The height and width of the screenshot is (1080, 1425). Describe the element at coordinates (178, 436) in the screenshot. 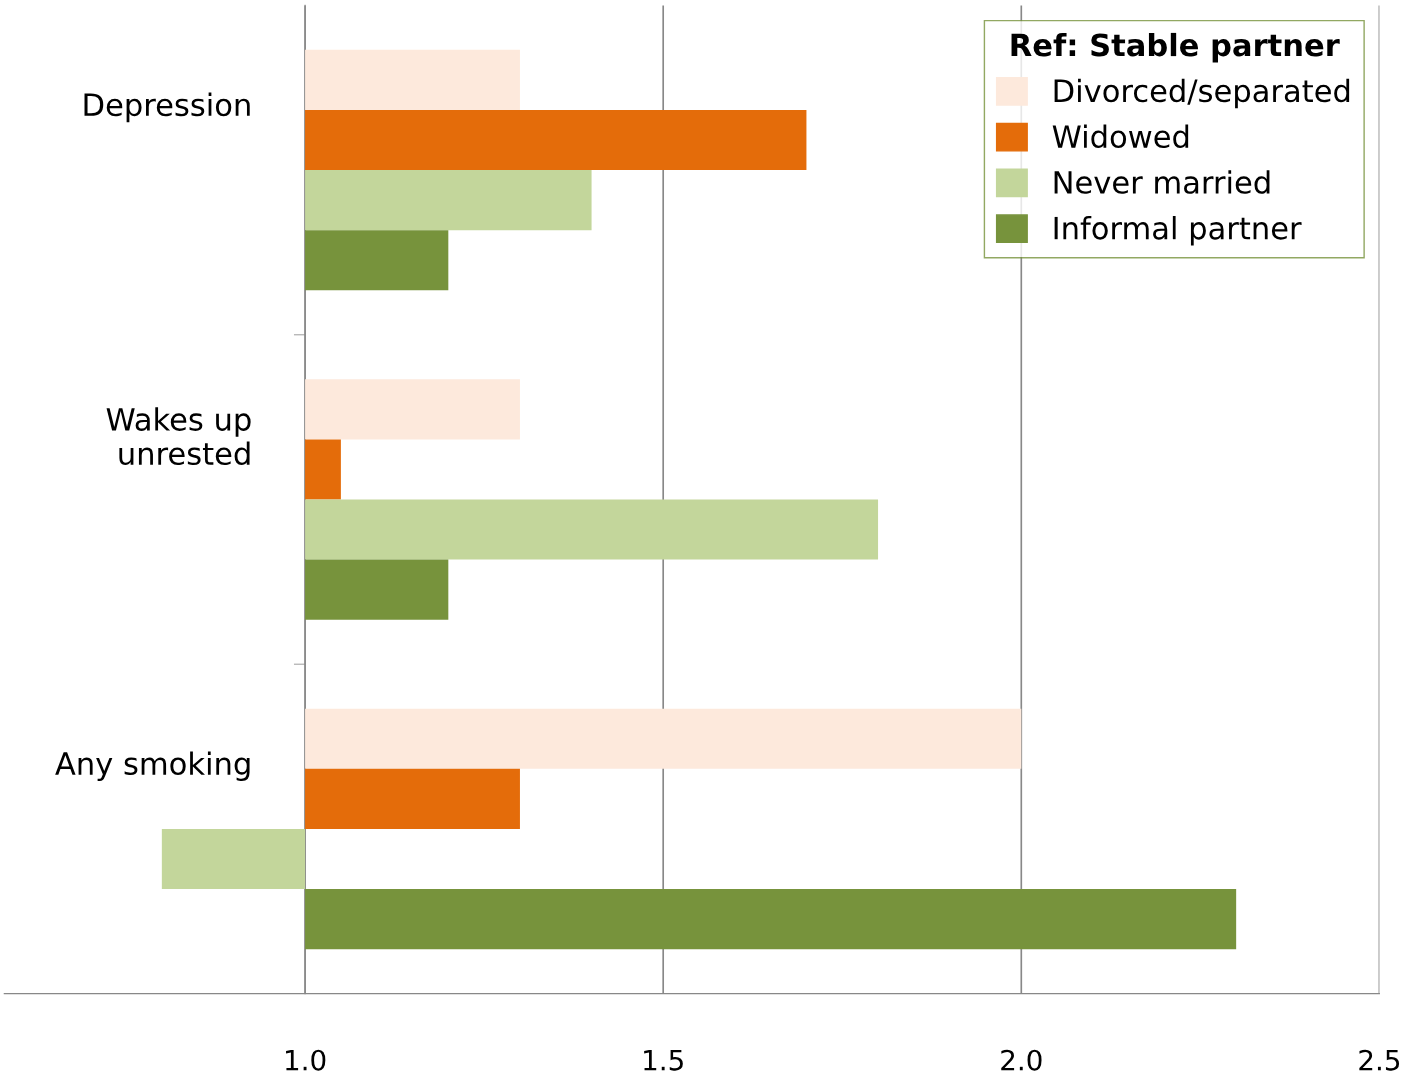

I see `y-tick-label: Wakes up unrested` at that location.